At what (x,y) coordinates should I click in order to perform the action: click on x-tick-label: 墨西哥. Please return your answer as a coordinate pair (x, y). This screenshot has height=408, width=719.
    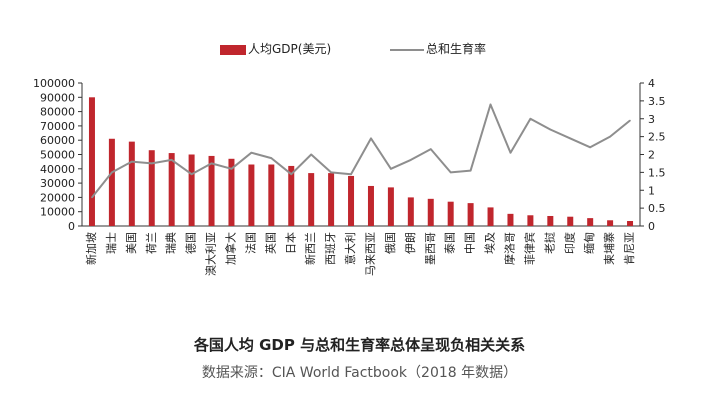
    Looking at the image, I should click on (430, 248).